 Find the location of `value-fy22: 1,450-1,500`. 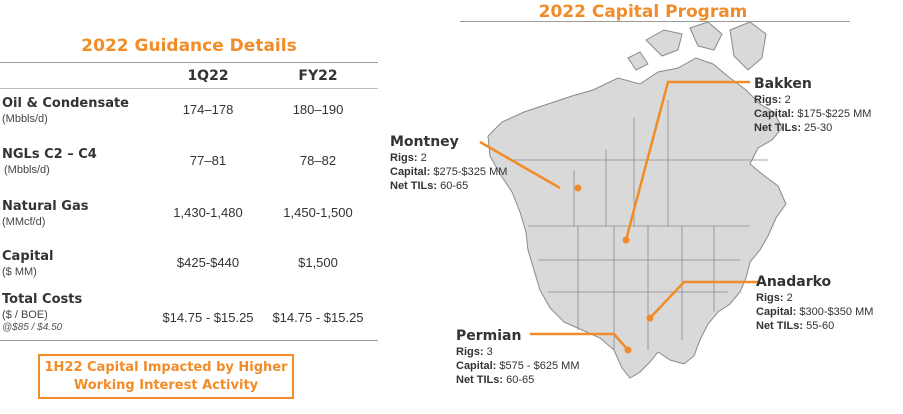

value-fy22: 1,450-1,500 is located at coordinates (318, 212).